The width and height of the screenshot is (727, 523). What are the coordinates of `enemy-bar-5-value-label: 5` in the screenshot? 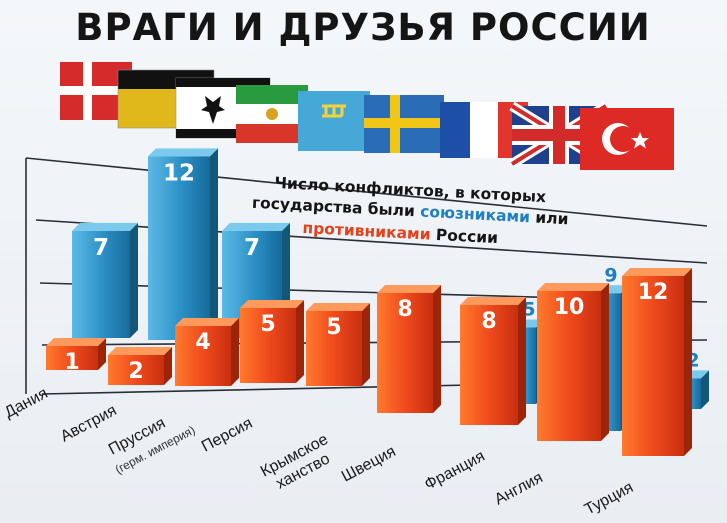 It's located at (333, 327).